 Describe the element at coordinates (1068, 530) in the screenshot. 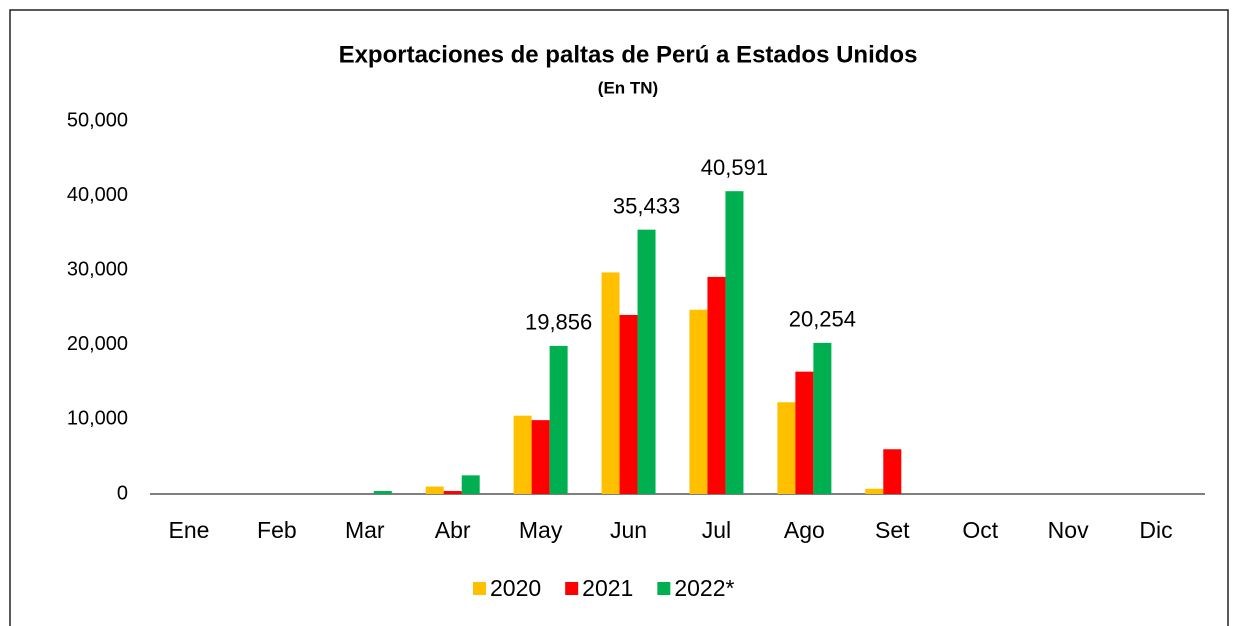

I see `x-tick-label: Nov` at that location.